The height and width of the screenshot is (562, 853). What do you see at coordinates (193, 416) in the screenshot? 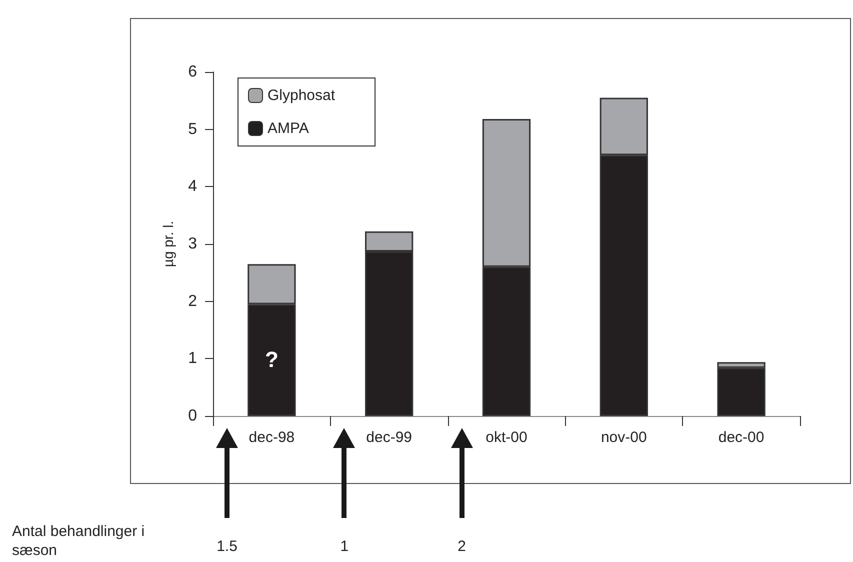
I see `y-tick-label: 0` at bounding box center [193, 416].